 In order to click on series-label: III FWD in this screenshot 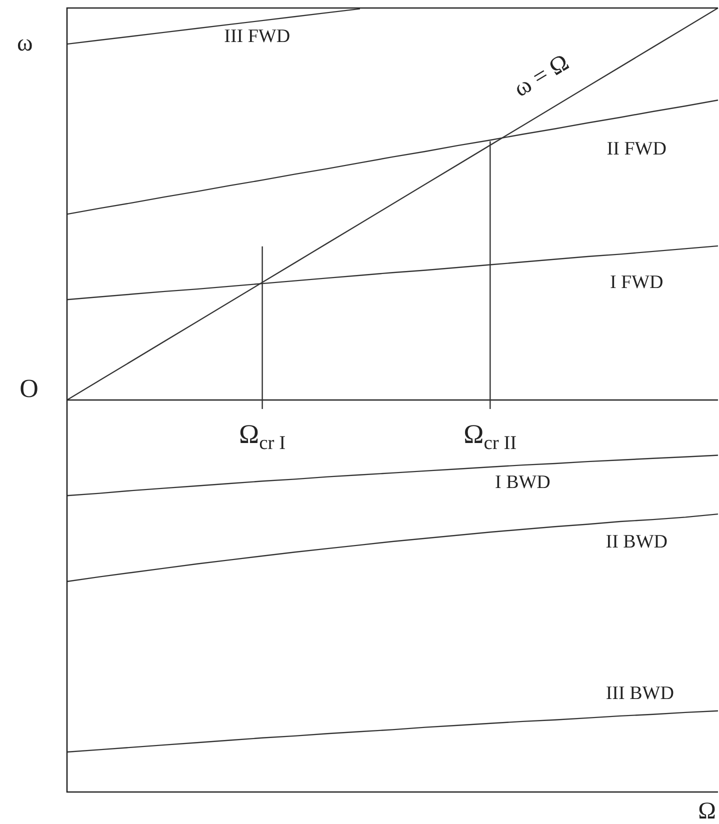, I will do `click(257, 37)`.